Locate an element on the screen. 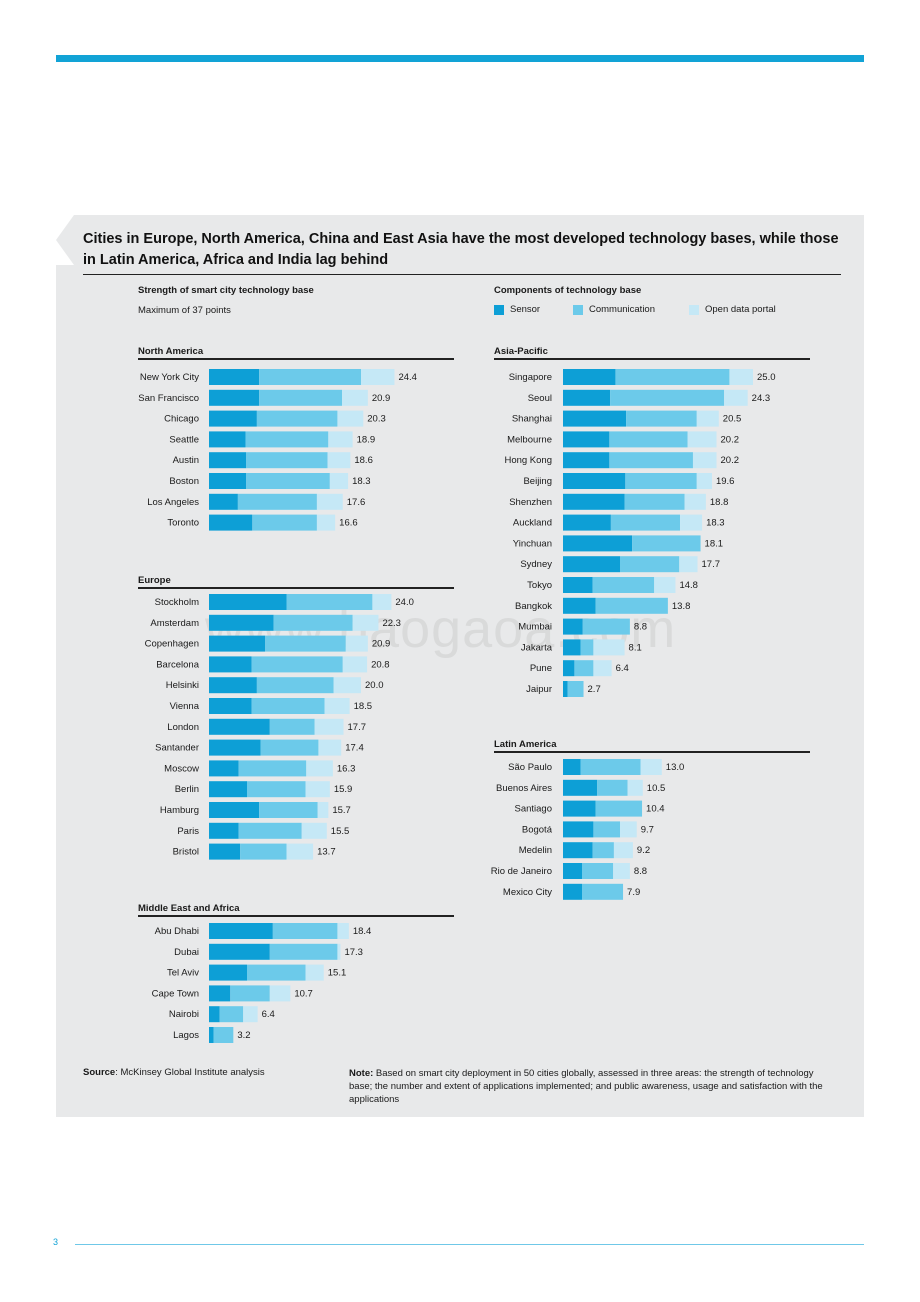  panel-notch-lower is located at coordinates (65, 252).